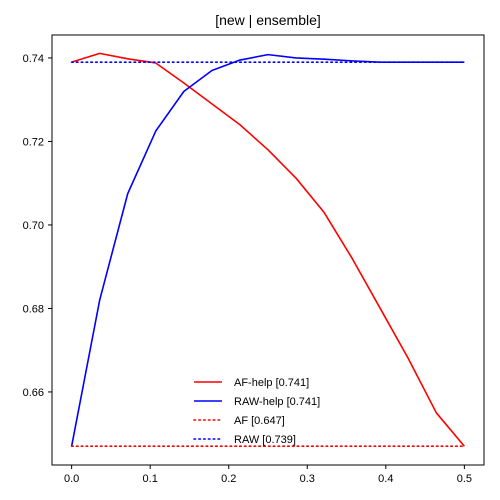 The height and width of the screenshot is (500, 500). What do you see at coordinates (228, 479) in the screenshot?
I see `x-tick-label: 0.2` at bounding box center [228, 479].